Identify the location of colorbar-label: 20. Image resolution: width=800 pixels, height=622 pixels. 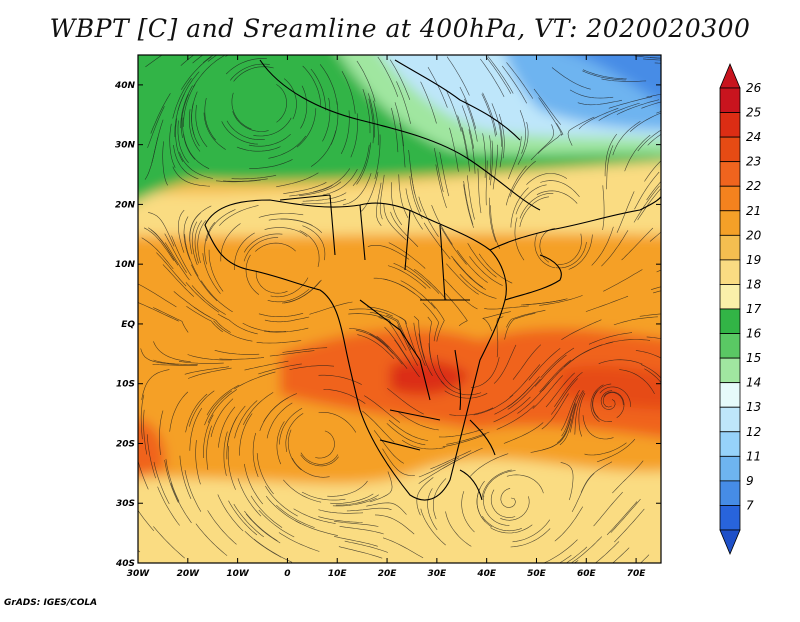
(754, 235).